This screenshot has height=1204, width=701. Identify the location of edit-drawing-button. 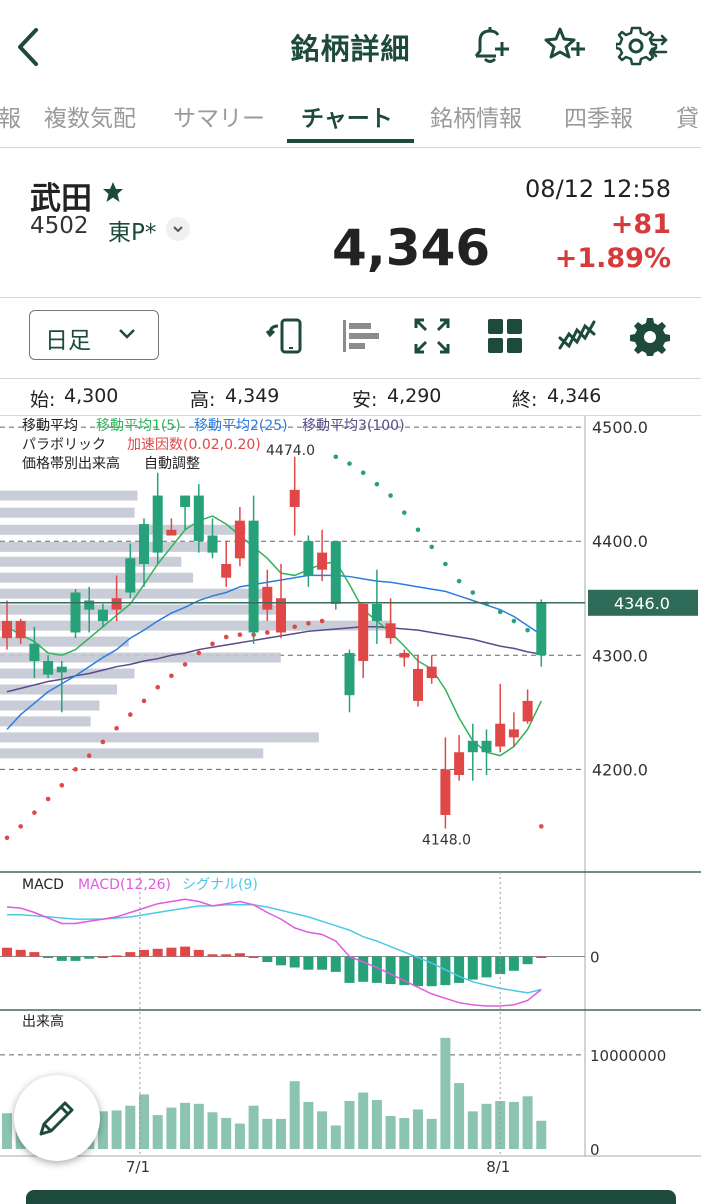
(57, 1118).